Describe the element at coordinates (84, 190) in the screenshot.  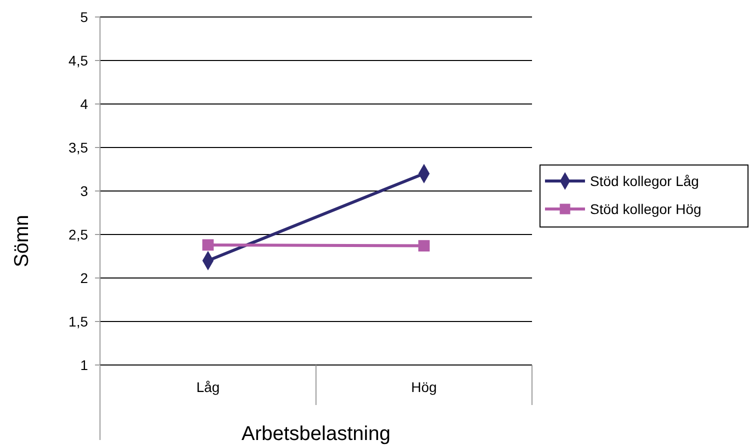
I see `y-tick-label: 3` at that location.